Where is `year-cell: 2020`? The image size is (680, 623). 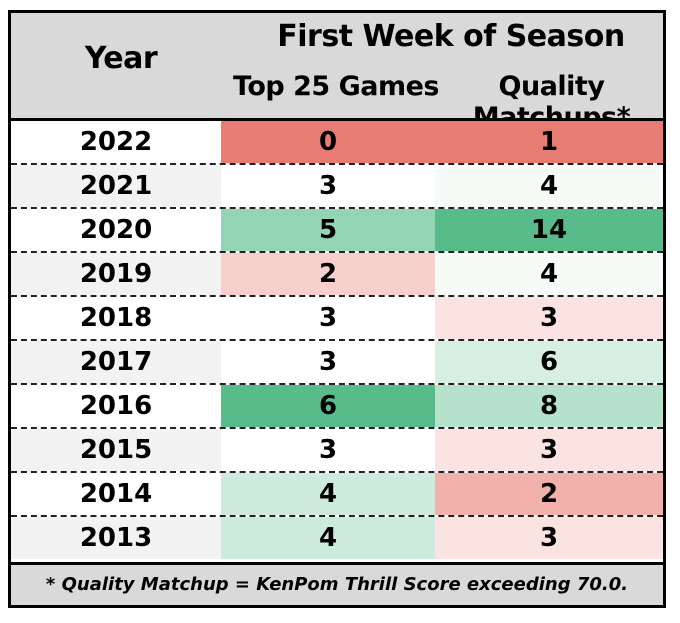
year-cell: 2020 is located at coordinates (116, 230).